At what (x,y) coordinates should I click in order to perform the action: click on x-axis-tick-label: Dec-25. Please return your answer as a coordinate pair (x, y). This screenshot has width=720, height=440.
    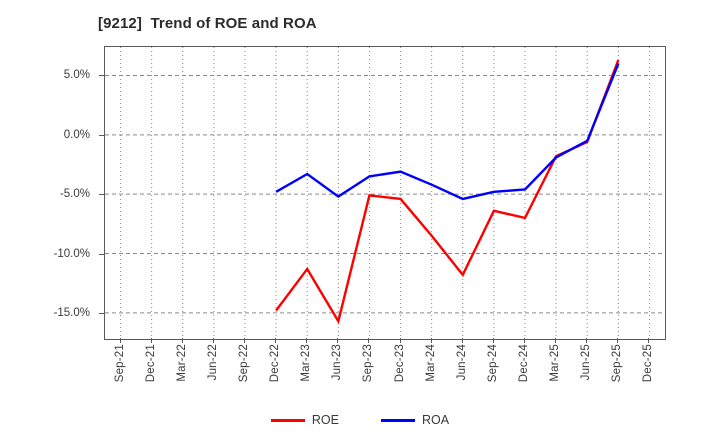
    Looking at the image, I should click on (648, 363).